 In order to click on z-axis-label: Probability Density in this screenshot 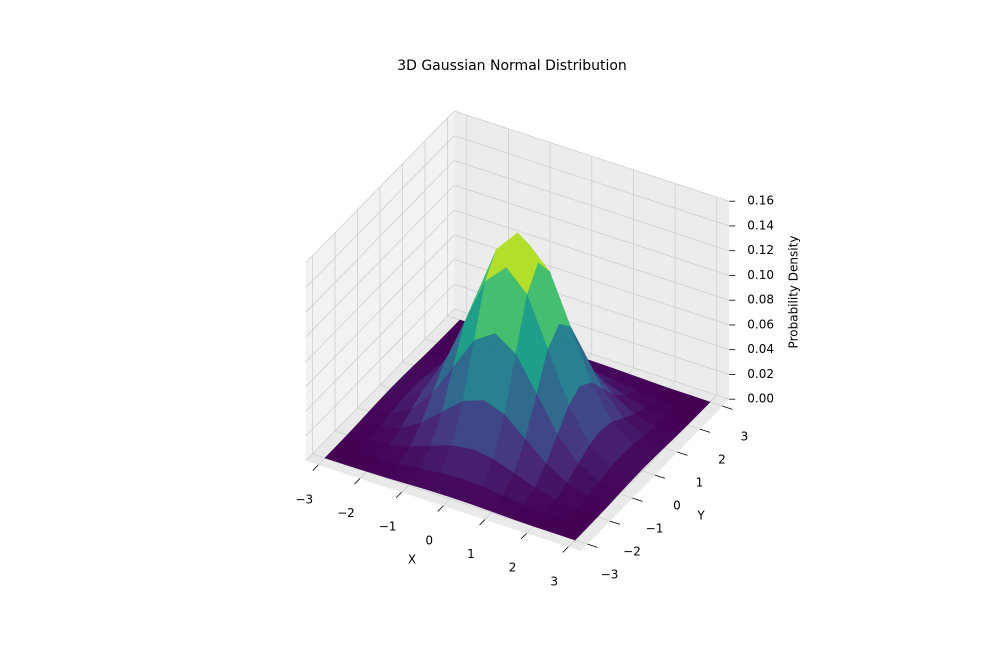, I will do `click(794, 292)`.